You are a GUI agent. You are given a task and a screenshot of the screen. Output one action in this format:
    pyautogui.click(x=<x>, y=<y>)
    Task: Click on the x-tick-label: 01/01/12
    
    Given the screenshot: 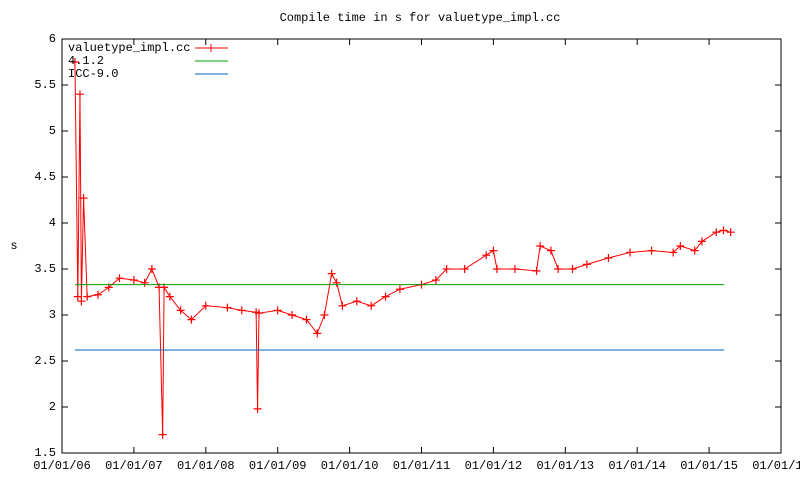 What is the action you would take?
    pyautogui.click(x=494, y=466)
    